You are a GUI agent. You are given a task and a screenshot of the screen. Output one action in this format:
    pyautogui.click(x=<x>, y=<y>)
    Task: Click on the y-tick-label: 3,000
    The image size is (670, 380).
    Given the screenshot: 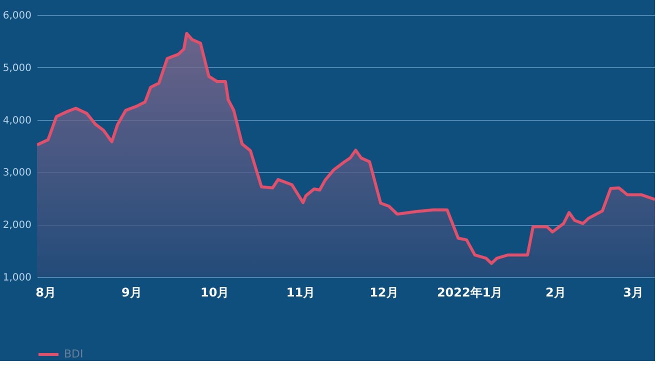 What is the action you would take?
    pyautogui.click(x=17, y=173)
    